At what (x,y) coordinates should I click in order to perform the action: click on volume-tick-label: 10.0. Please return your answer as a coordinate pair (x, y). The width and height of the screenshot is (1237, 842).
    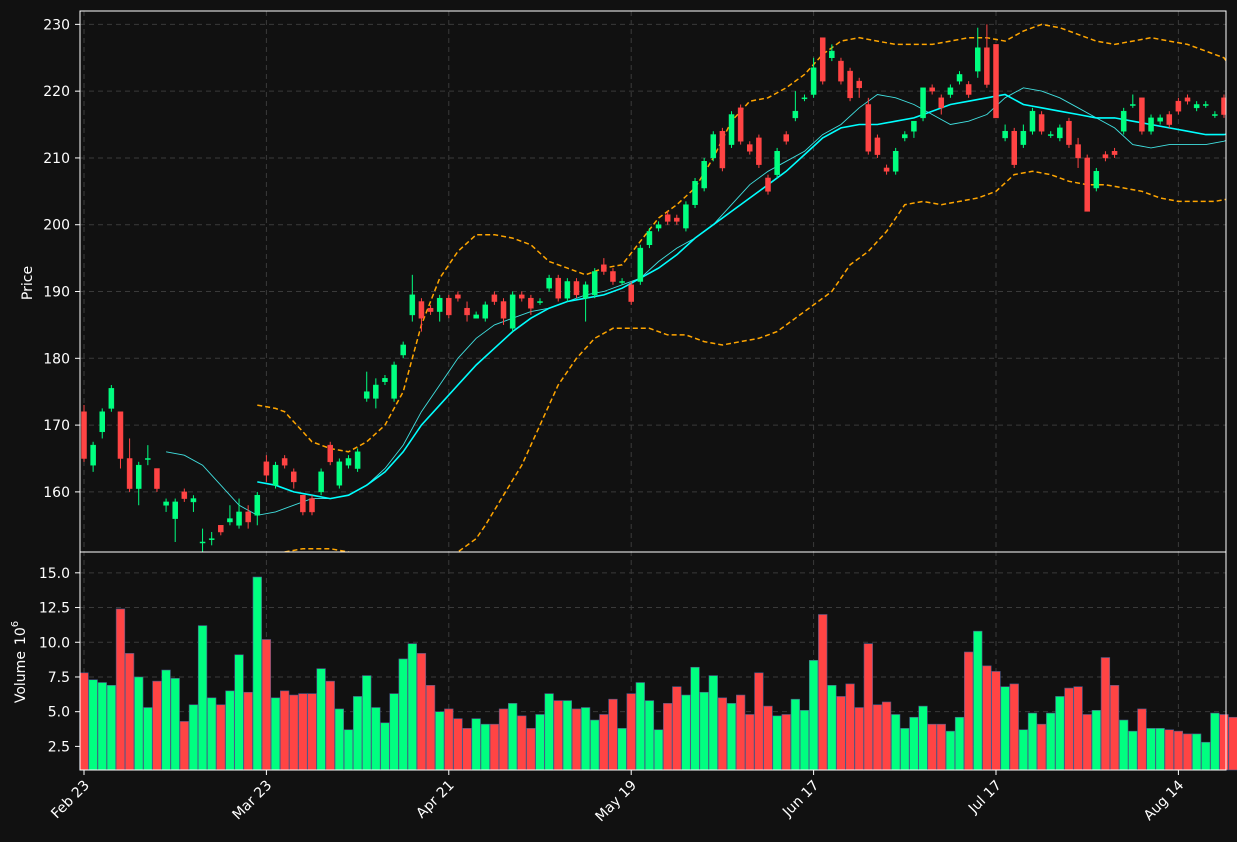
    Looking at the image, I should click on (54, 643).